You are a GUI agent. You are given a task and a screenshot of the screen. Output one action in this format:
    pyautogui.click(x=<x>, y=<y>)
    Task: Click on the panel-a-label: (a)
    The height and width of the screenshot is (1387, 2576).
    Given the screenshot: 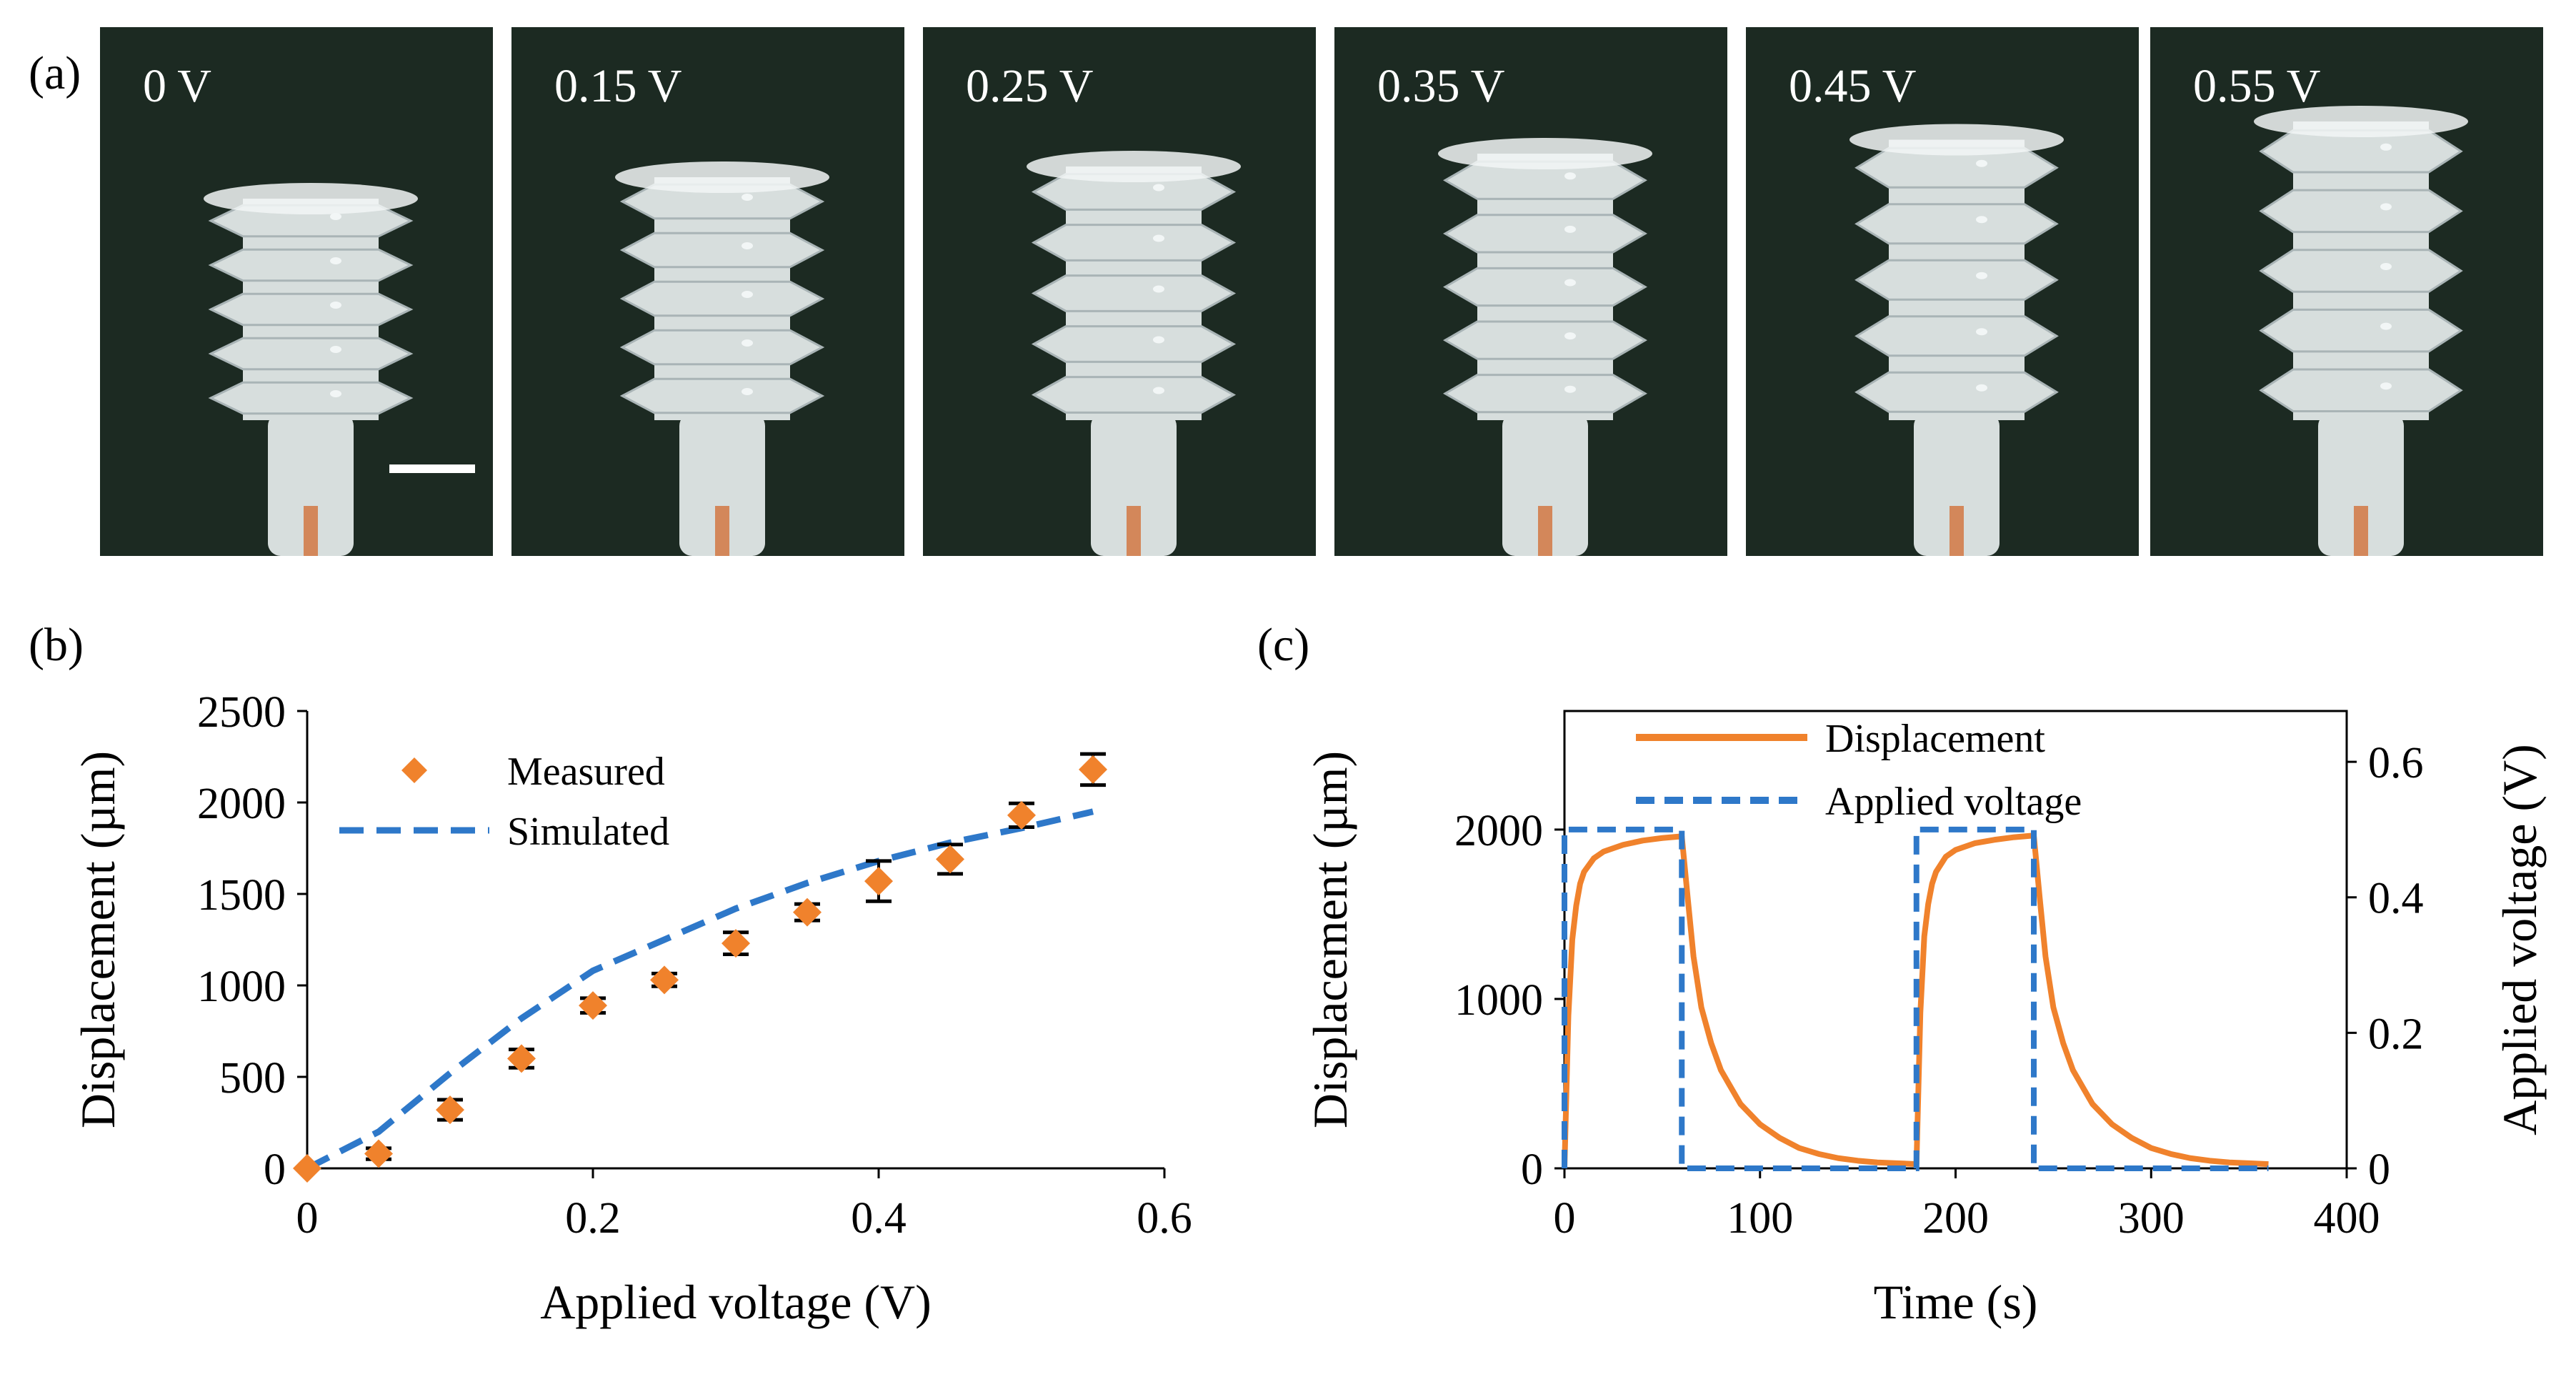 What is the action you would take?
    pyautogui.click(x=55, y=73)
    